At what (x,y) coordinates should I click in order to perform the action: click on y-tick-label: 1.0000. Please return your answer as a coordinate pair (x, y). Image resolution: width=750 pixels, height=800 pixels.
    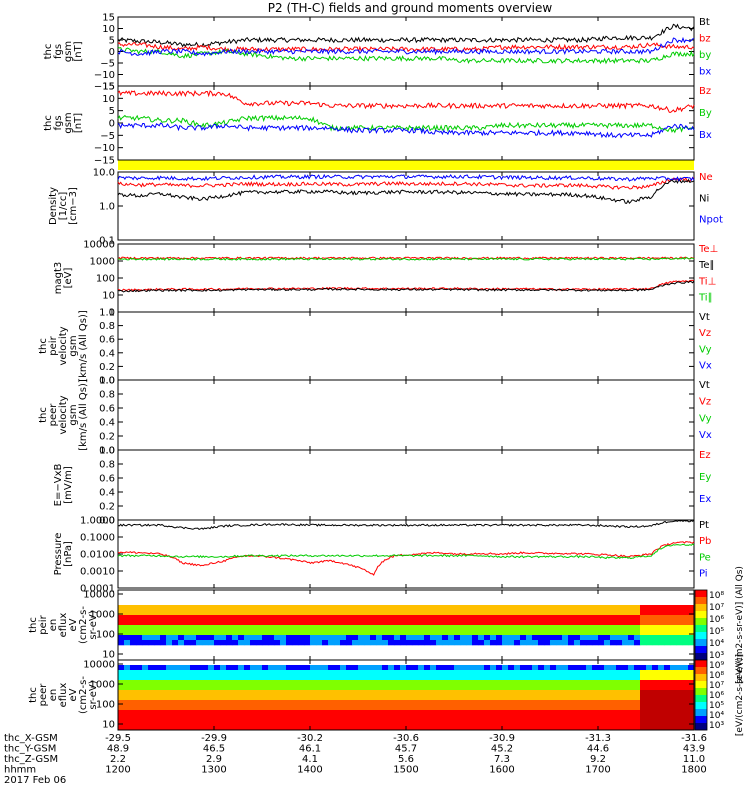
    Looking at the image, I should click on (97, 521).